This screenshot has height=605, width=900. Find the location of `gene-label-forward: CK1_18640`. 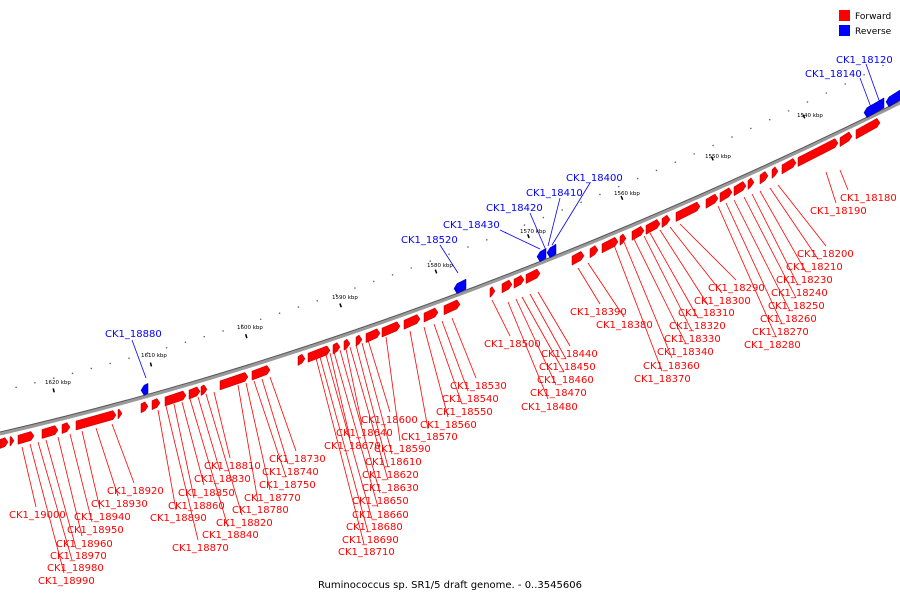

gene-label-forward: CK1_18640 is located at coordinates (364, 433).